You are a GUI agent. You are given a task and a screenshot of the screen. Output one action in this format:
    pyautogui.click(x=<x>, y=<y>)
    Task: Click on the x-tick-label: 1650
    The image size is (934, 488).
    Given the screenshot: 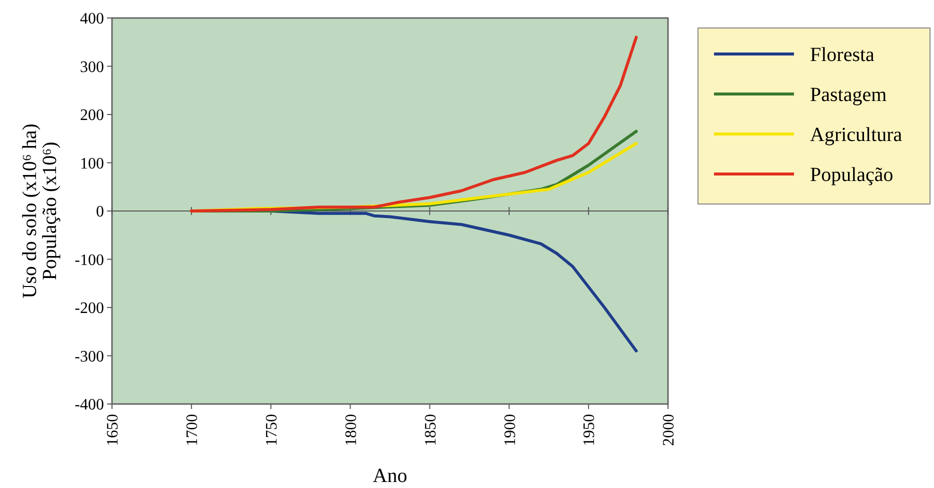 What is the action you would take?
    pyautogui.click(x=113, y=430)
    